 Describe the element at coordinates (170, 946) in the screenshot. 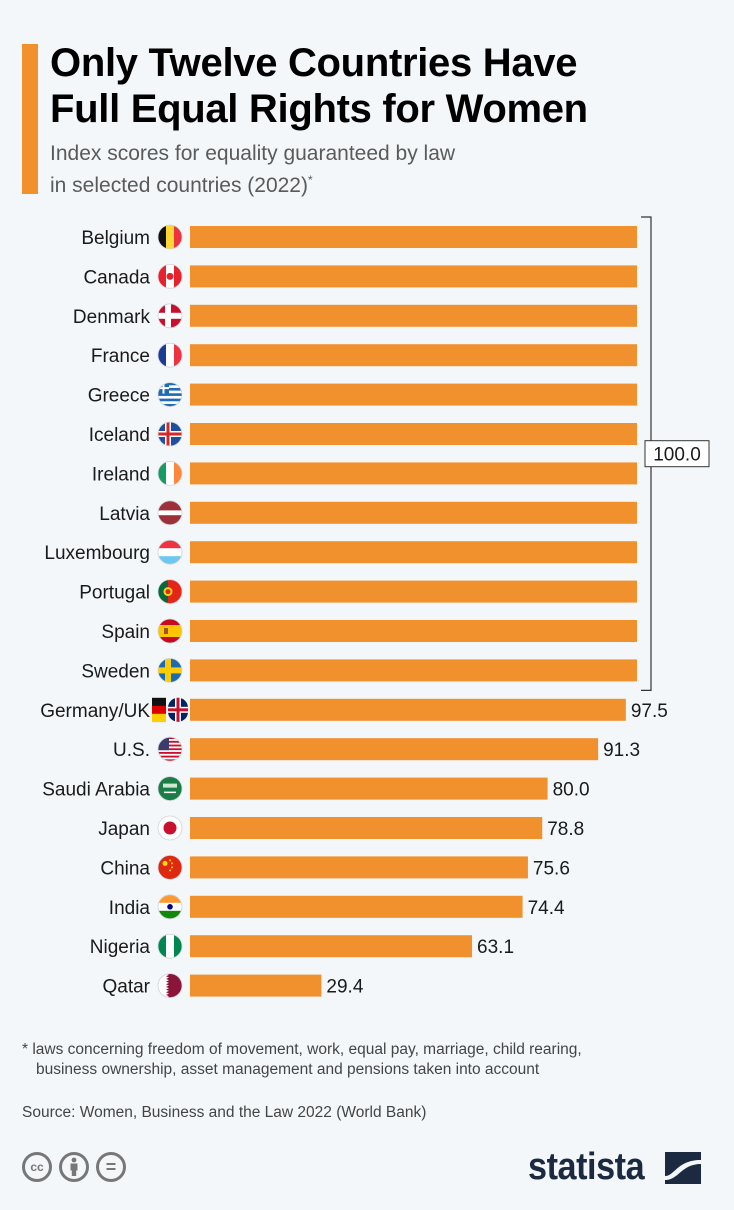

I see `nigeria-flag` at that location.